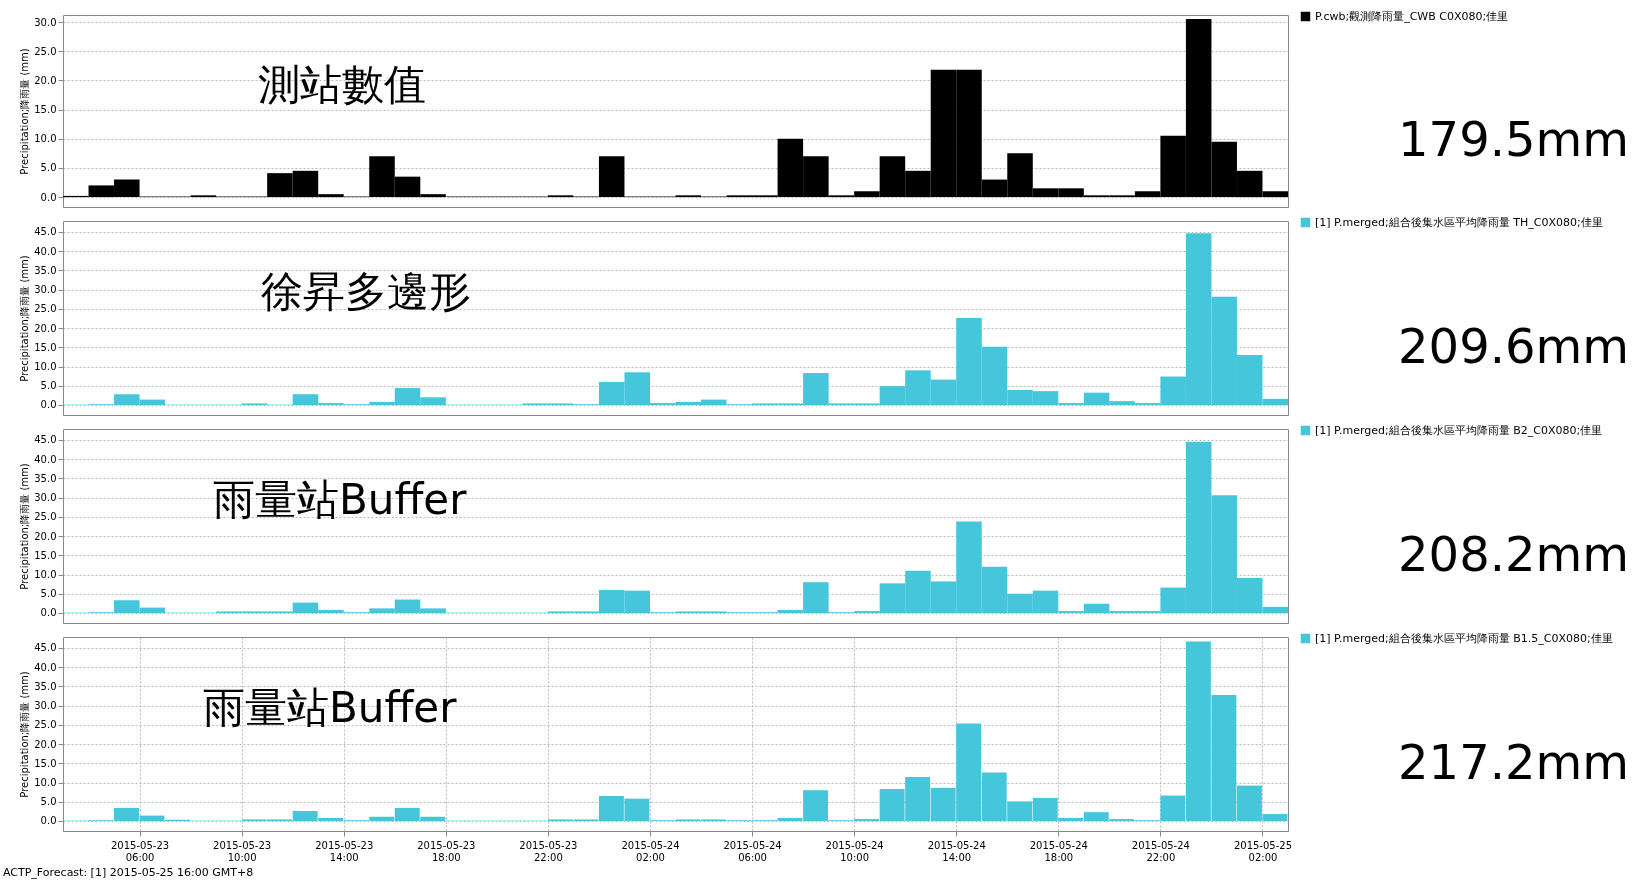 Image resolution: width=1642 pixels, height=880 pixels. I want to click on text: ACTP_Forecast: [1] 2015-05-25 16:00 GMT+8, so click(128, 872).